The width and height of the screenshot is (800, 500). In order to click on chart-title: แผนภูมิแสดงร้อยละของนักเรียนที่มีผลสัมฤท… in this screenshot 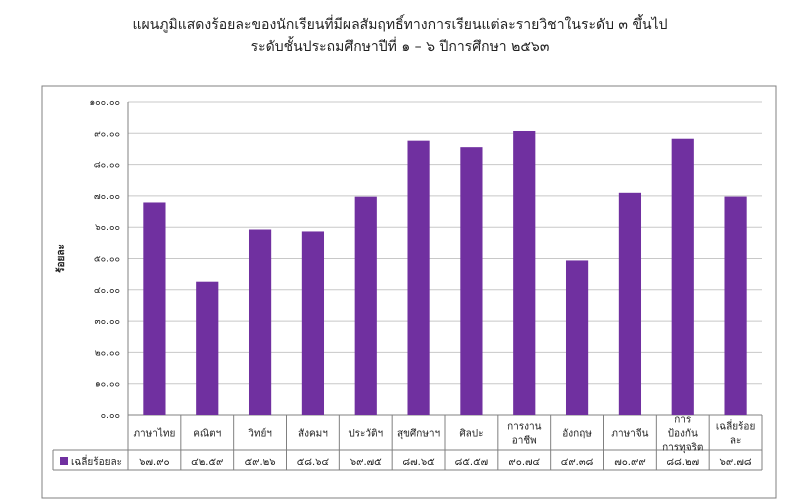, I will do `click(400, 36)`.